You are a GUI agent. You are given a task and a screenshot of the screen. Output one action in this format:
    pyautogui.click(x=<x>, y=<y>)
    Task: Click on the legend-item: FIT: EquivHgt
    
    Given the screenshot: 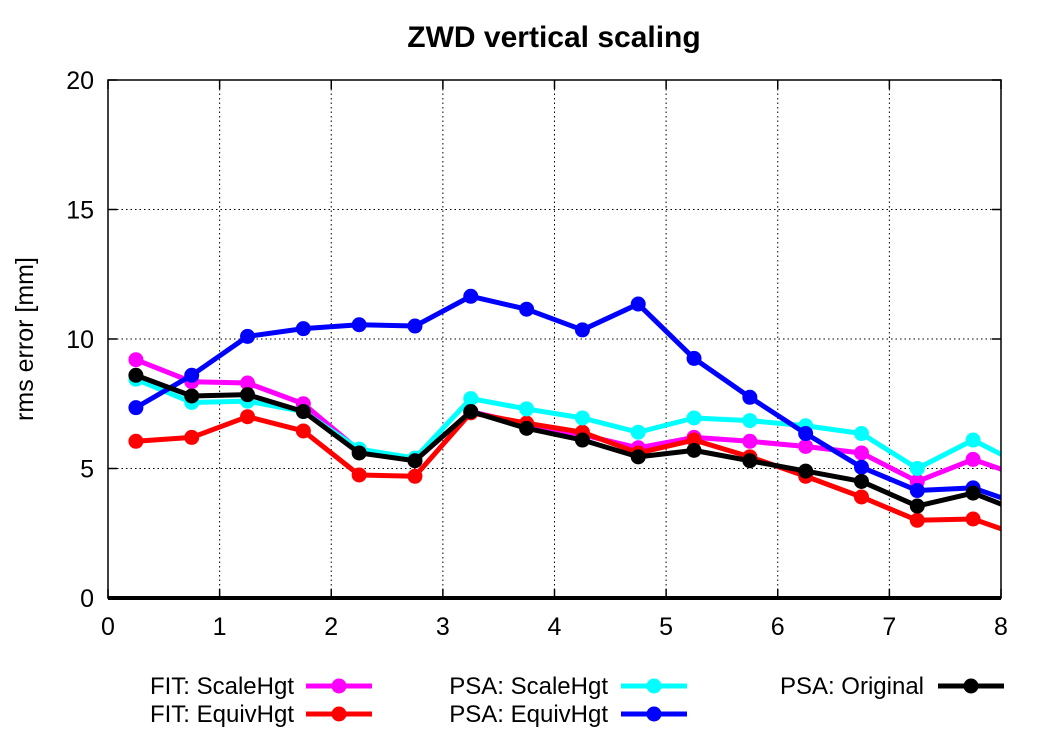 What is the action you would take?
    pyautogui.click(x=261, y=714)
    